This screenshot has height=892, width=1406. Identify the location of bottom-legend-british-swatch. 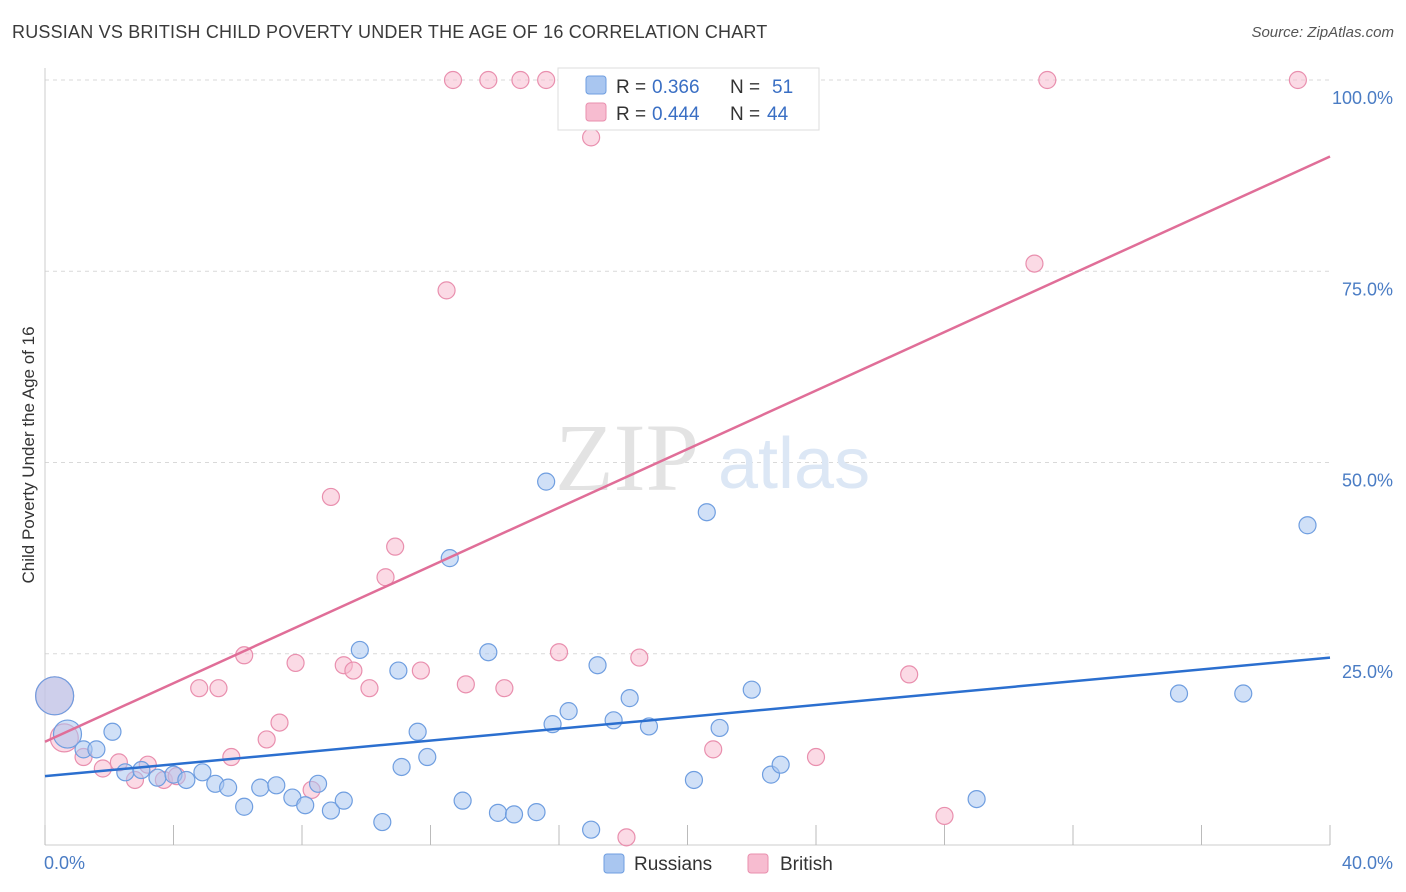
(758, 863).